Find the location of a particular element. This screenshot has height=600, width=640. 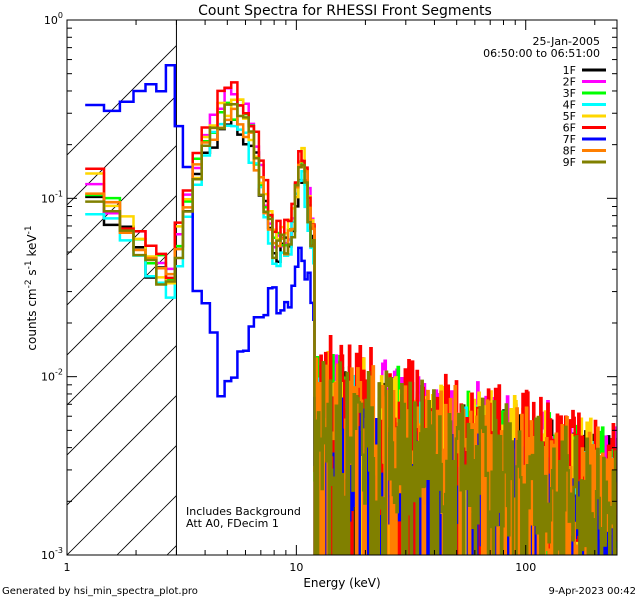

y-tick-label: 10⁻² is located at coordinates (52, 376).